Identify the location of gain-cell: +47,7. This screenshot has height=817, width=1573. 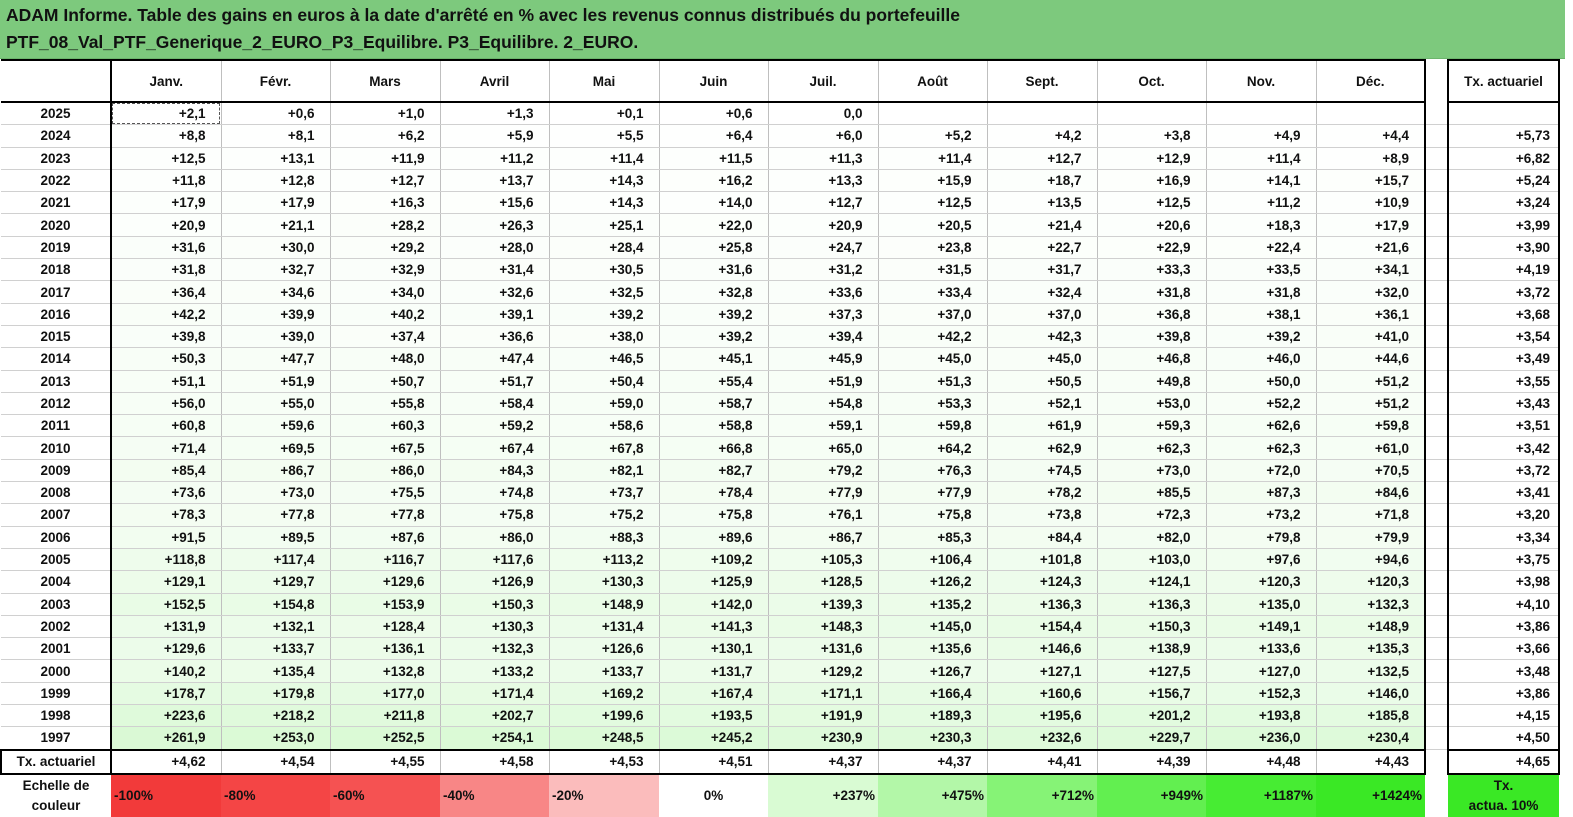
(275, 359).